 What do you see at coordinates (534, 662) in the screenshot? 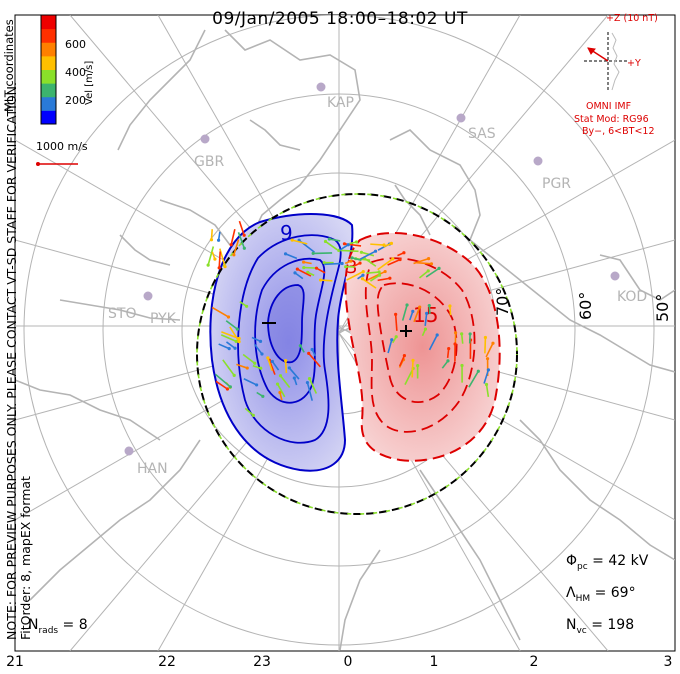
I see `mlt-label-2: 2` at bounding box center [534, 662].